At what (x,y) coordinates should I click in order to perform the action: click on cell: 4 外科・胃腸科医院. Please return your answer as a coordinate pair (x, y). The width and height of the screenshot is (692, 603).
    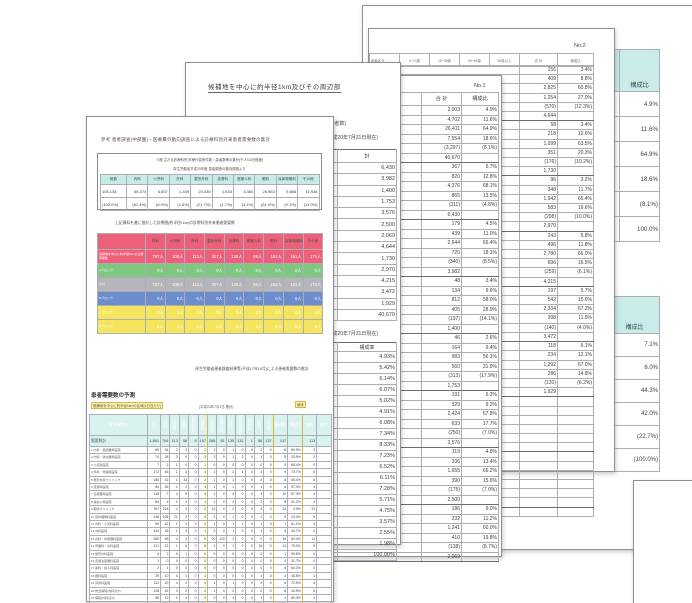
    Looking at the image, I should click on (118, 472).